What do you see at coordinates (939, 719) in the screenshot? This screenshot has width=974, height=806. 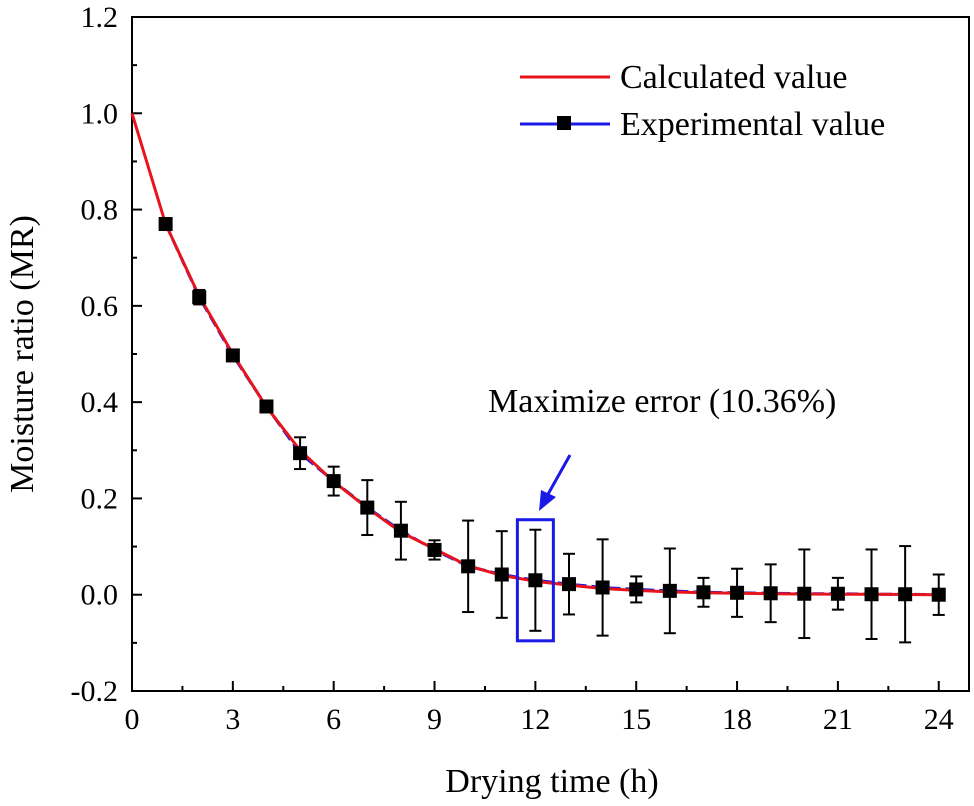 I see `x-tick-label: 24` at bounding box center [939, 719].